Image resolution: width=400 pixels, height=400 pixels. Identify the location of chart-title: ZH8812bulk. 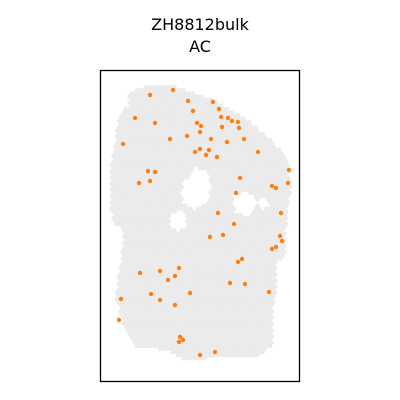
(200, 24).